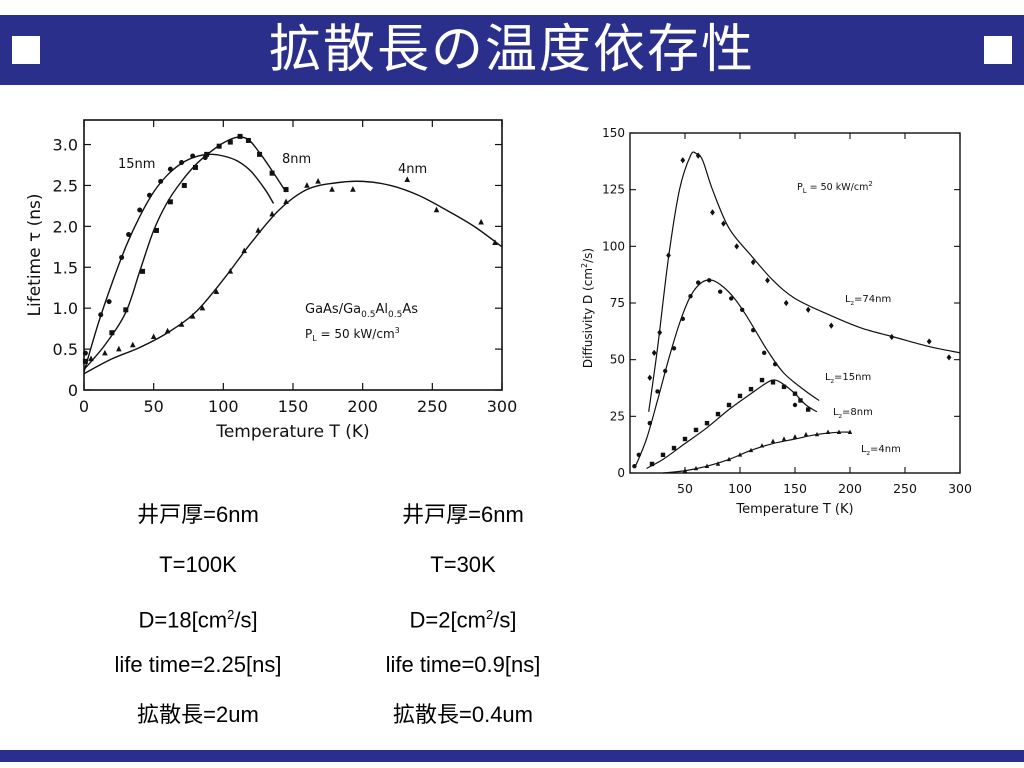 The height and width of the screenshot is (768, 1024). Describe the element at coordinates (65, 349) in the screenshot. I see `lifetime-y-tick-label: 0.5` at that location.